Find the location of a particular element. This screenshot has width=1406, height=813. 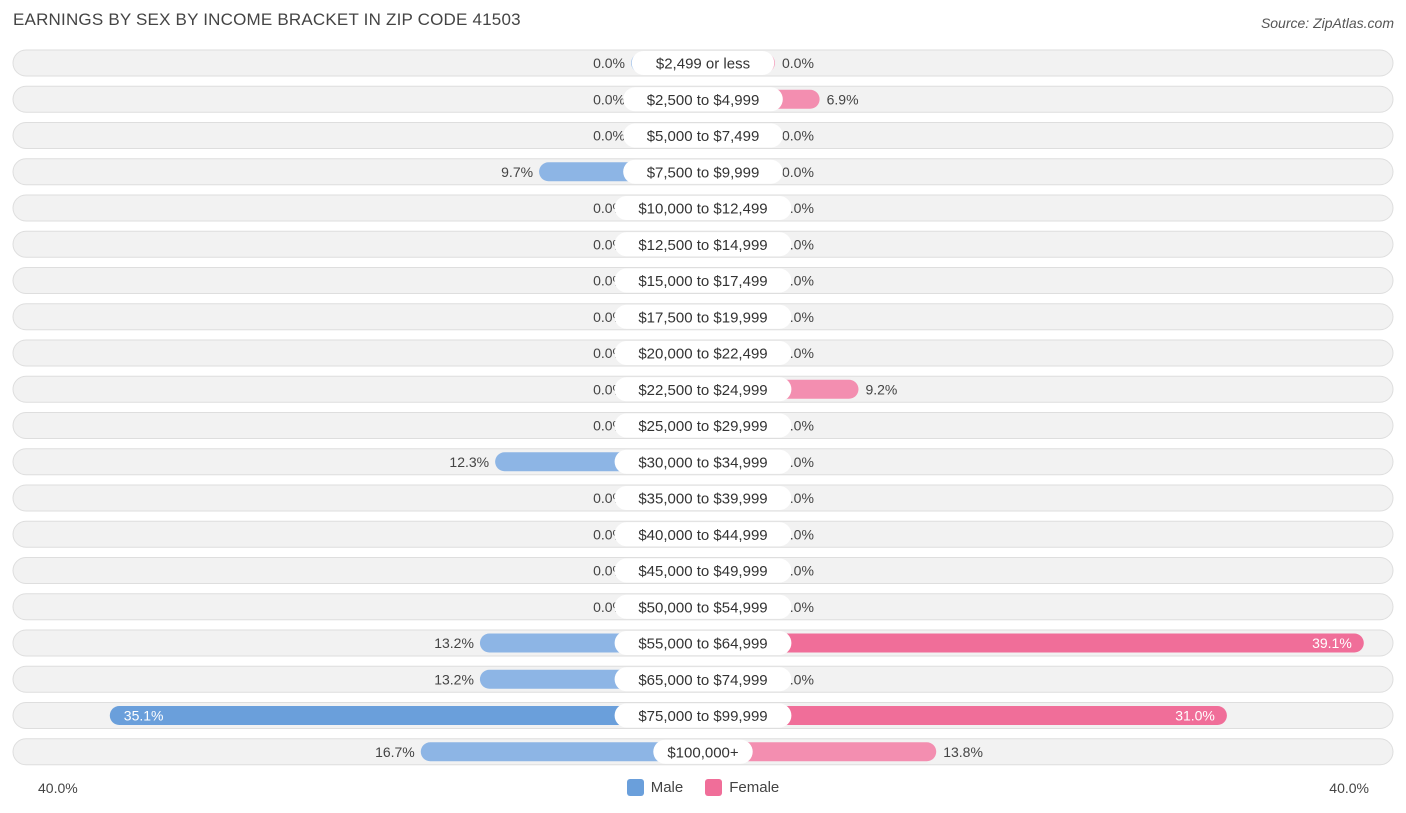

category-label: $50,000 to $54,999 is located at coordinates (702, 607).